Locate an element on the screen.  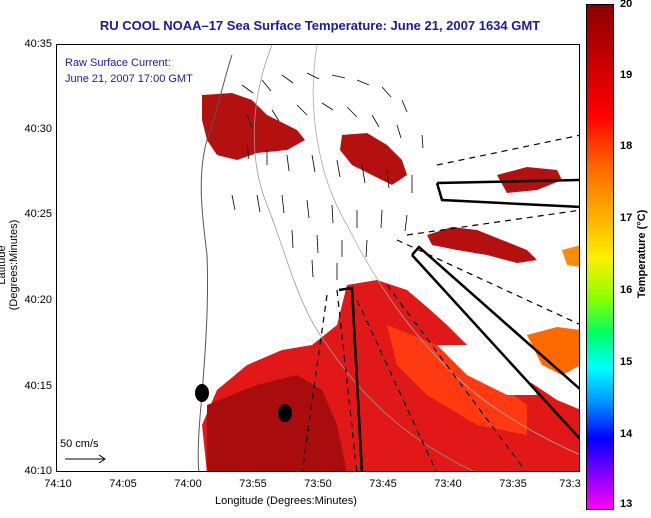
coastline is located at coordinates (215, 262).